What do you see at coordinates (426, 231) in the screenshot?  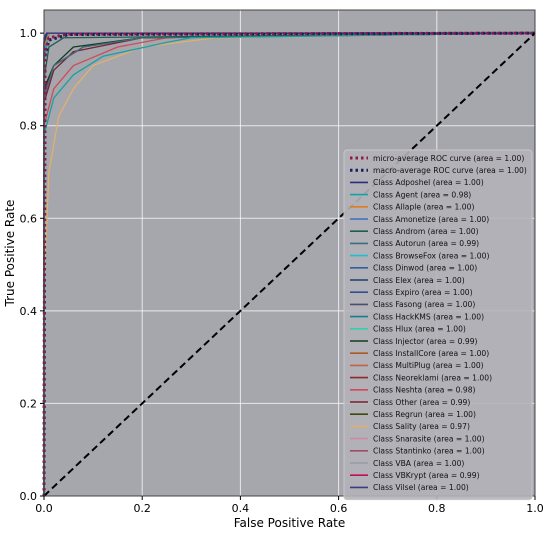 I see `legend-entry-label: Class Androm (area = 1.00)` at bounding box center [426, 231].